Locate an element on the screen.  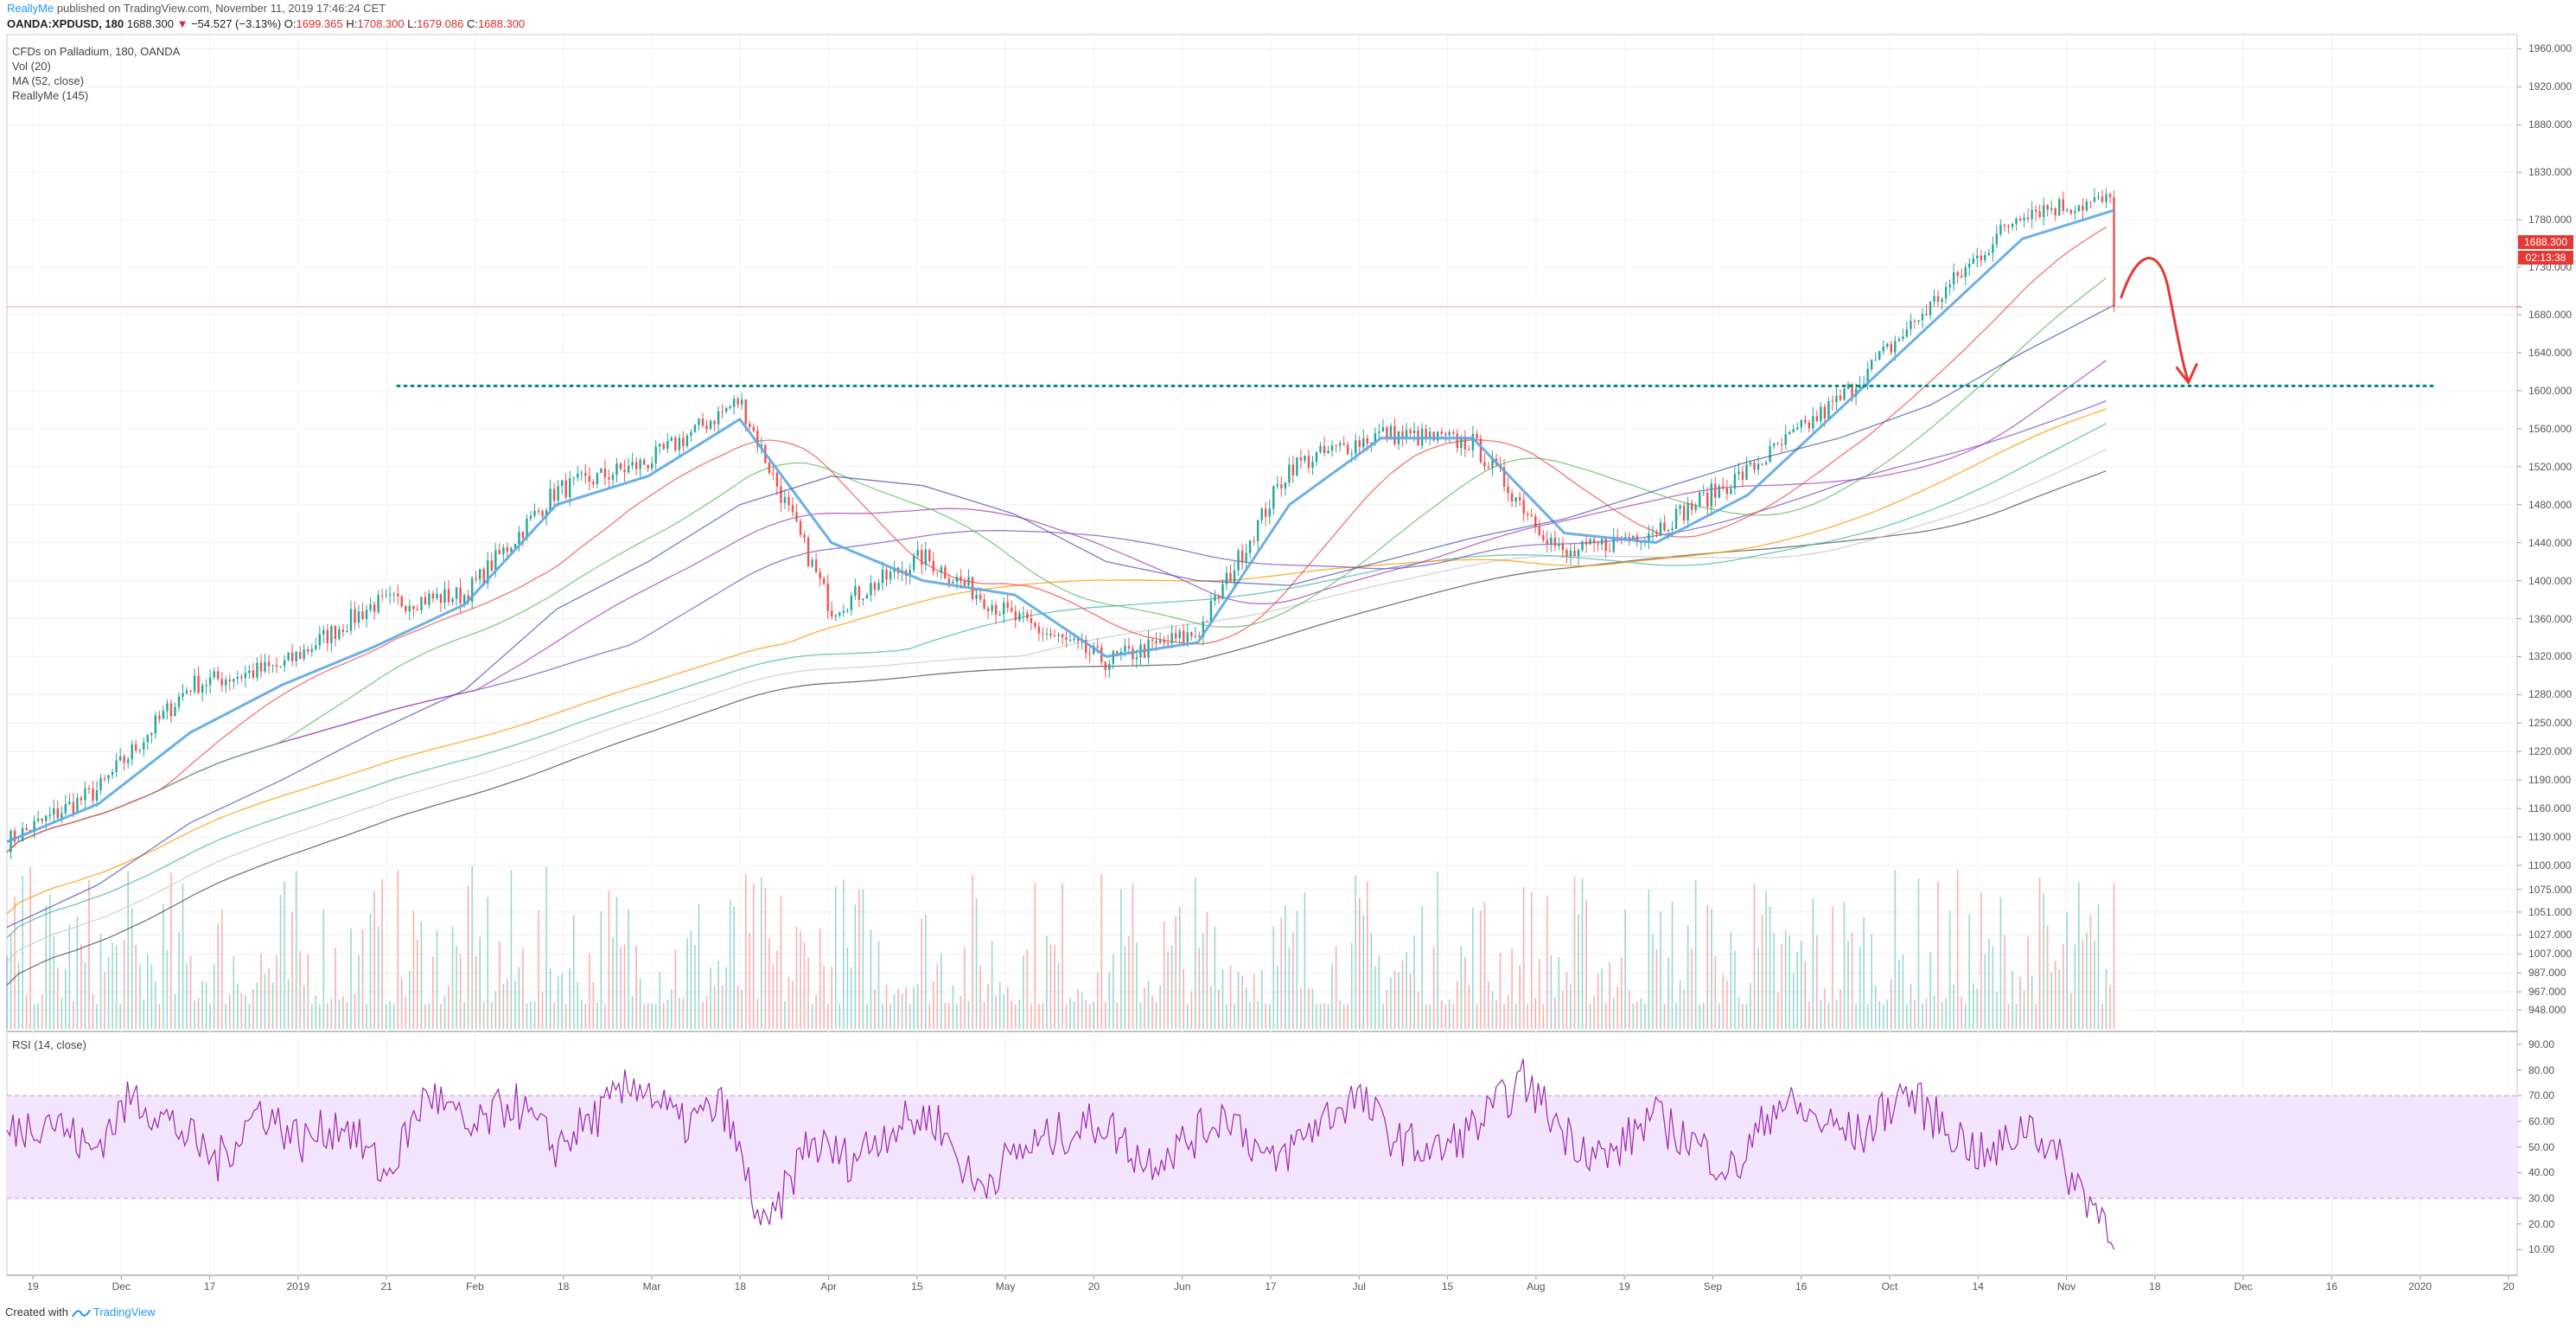
time-tick-label: Jun is located at coordinates (1182, 1286).